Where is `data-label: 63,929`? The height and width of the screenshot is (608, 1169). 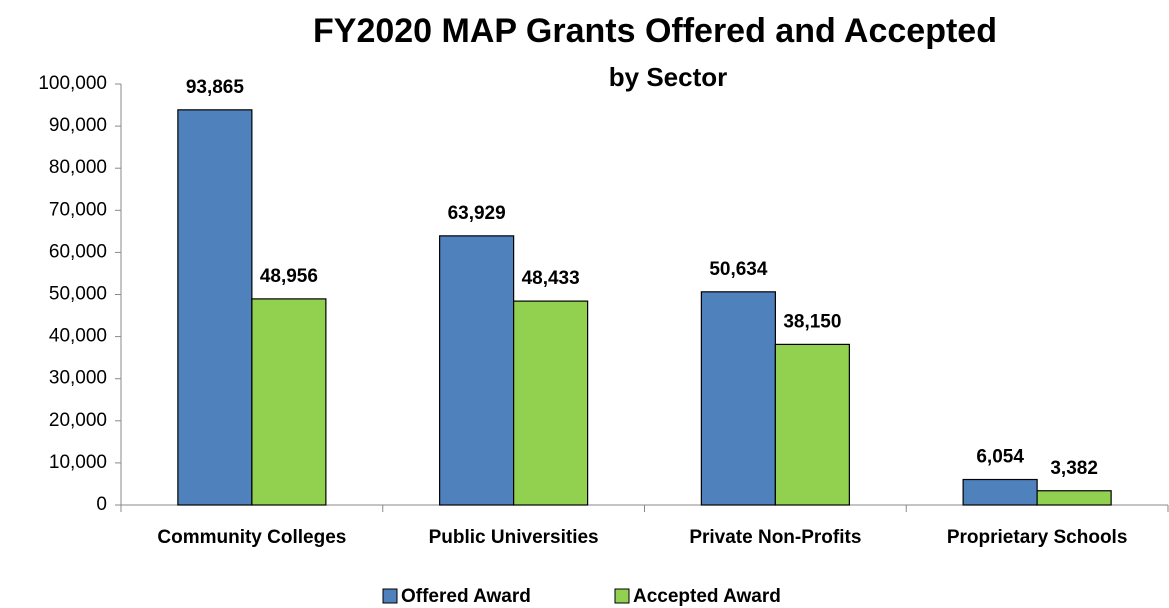
data-label: 63,929 is located at coordinates (477, 213).